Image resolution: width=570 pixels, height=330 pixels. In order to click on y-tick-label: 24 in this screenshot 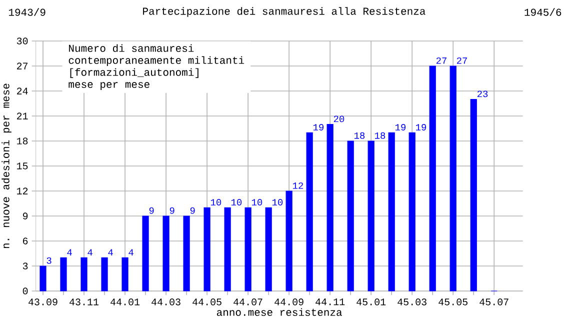, I will do `click(22, 91)`.